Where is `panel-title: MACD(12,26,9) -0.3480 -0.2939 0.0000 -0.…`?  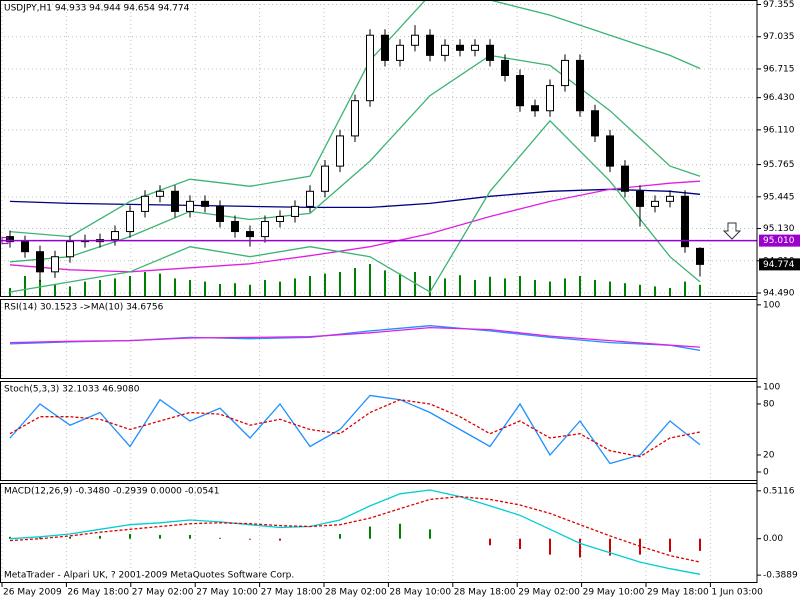 panel-title: MACD(12,26,9) -0.3480 -0.2939 0.0000 -0.… is located at coordinates (112, 492).